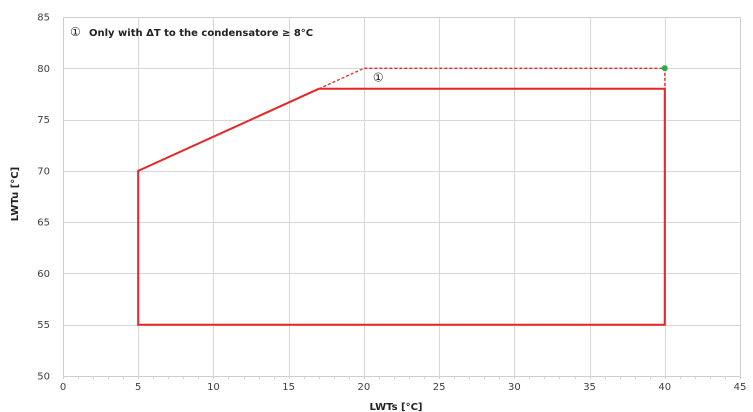 This screenshot has height=412, width=753. Describe the element at coordinates (740, 387) in the screenshot. I see `x-tick-label-45: 45` at that location.